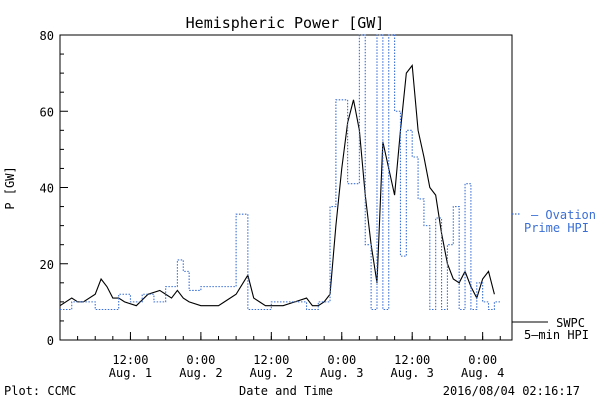 This screenshot has width=600, height=400. I want to click on y-axis-label: P [GW], so click(10, 187).